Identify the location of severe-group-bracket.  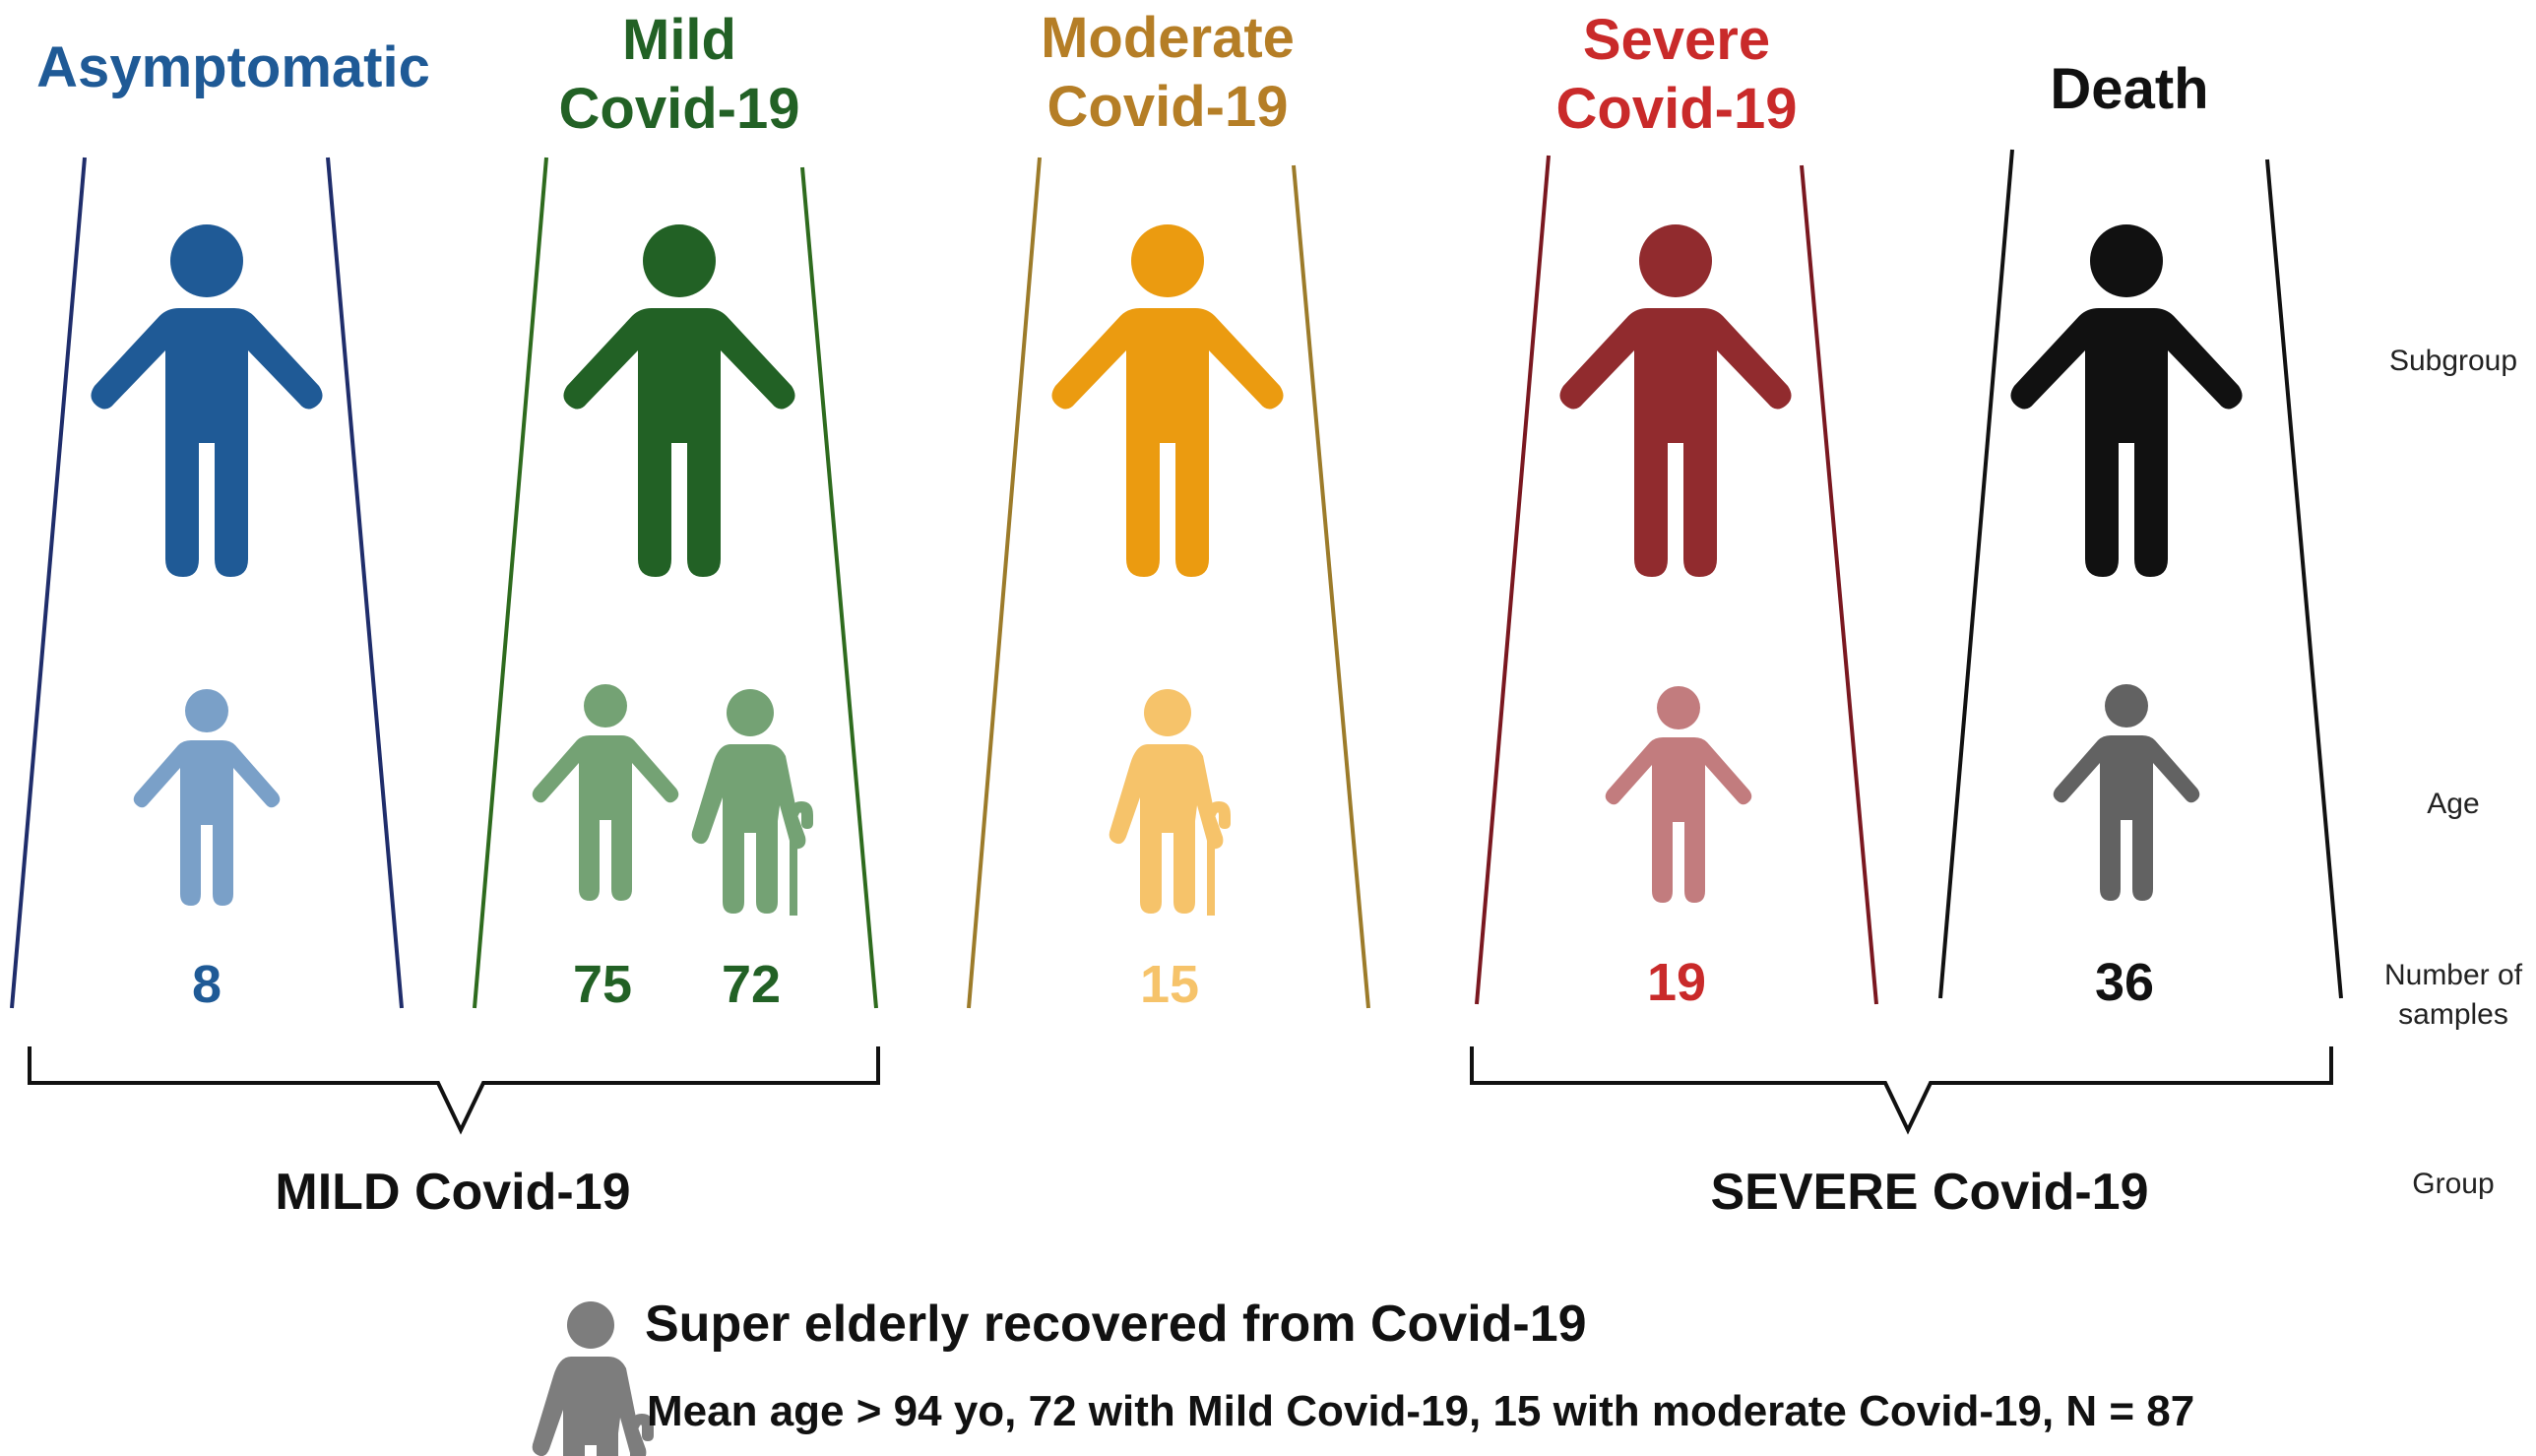
(1901, 1090).